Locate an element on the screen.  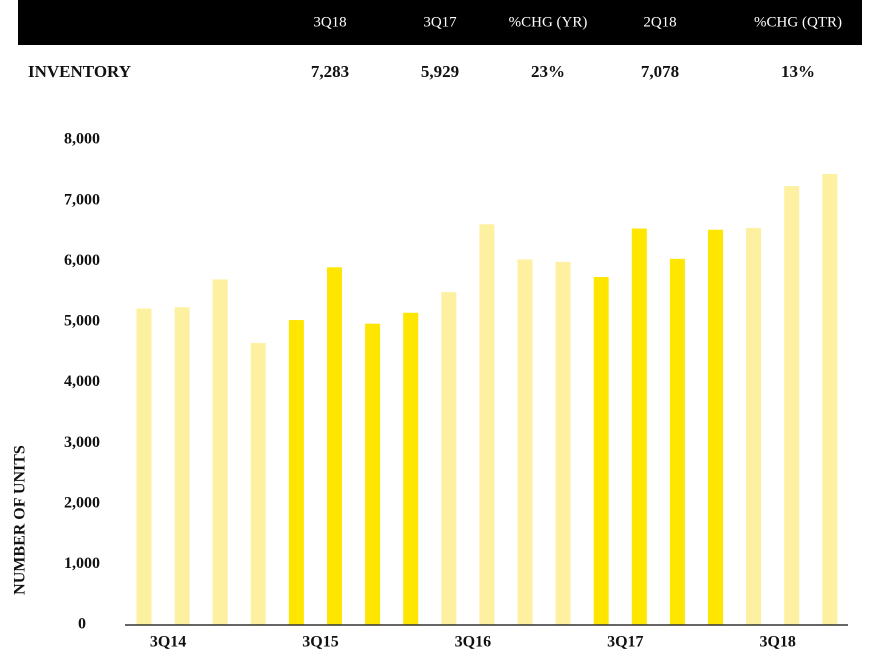
y-tick-label: 8,000 is located at coordinates (82, 139).